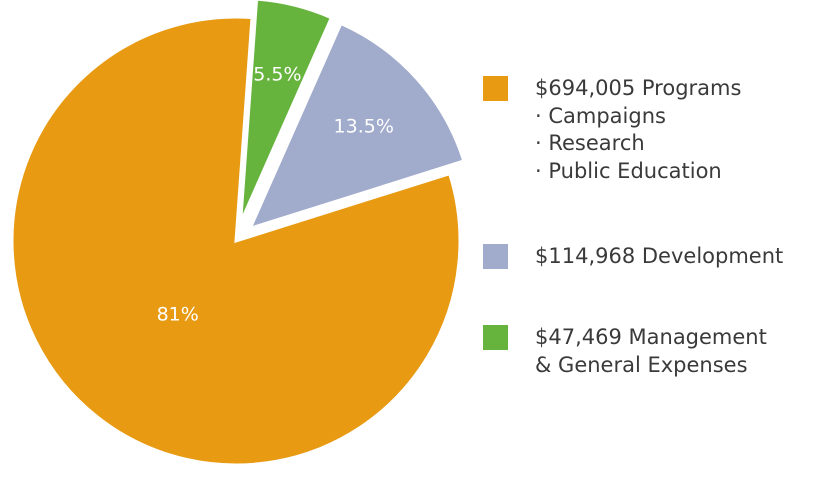 The width and height of the screenshot is (815, 488). Describe the element at coordinates (651, 337) in the screenshot. I see `legend-label: $47,469 Management` at that location.